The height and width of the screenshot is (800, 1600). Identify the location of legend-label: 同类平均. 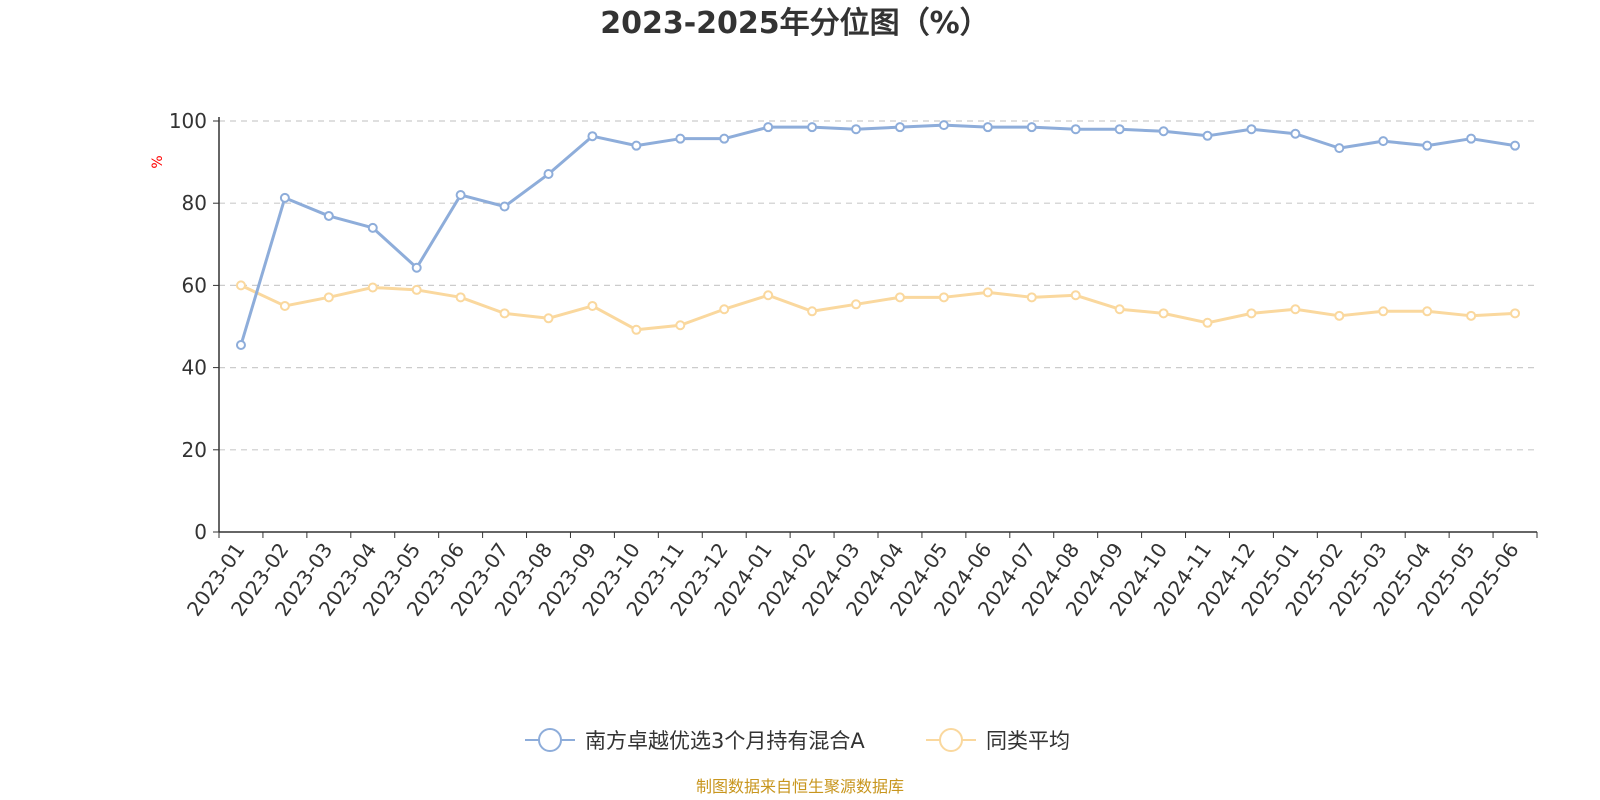
(1028, 741).